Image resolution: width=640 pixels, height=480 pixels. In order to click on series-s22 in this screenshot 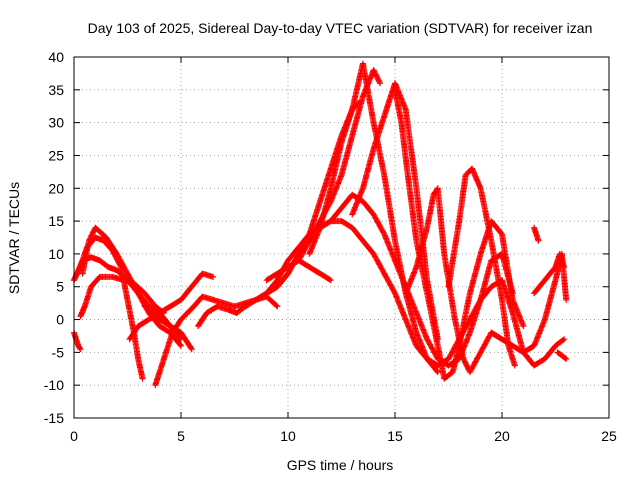, I will do `click(298, 270)`.